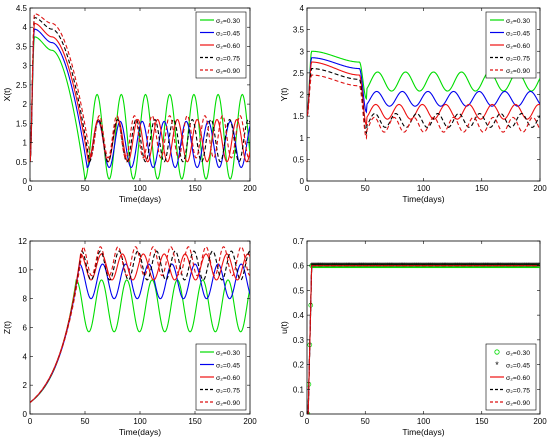  What do you see at coordinates (22, 8) in the screenshot?
I see `y-tick-label: 4.5` at bounding box center [22, 8].